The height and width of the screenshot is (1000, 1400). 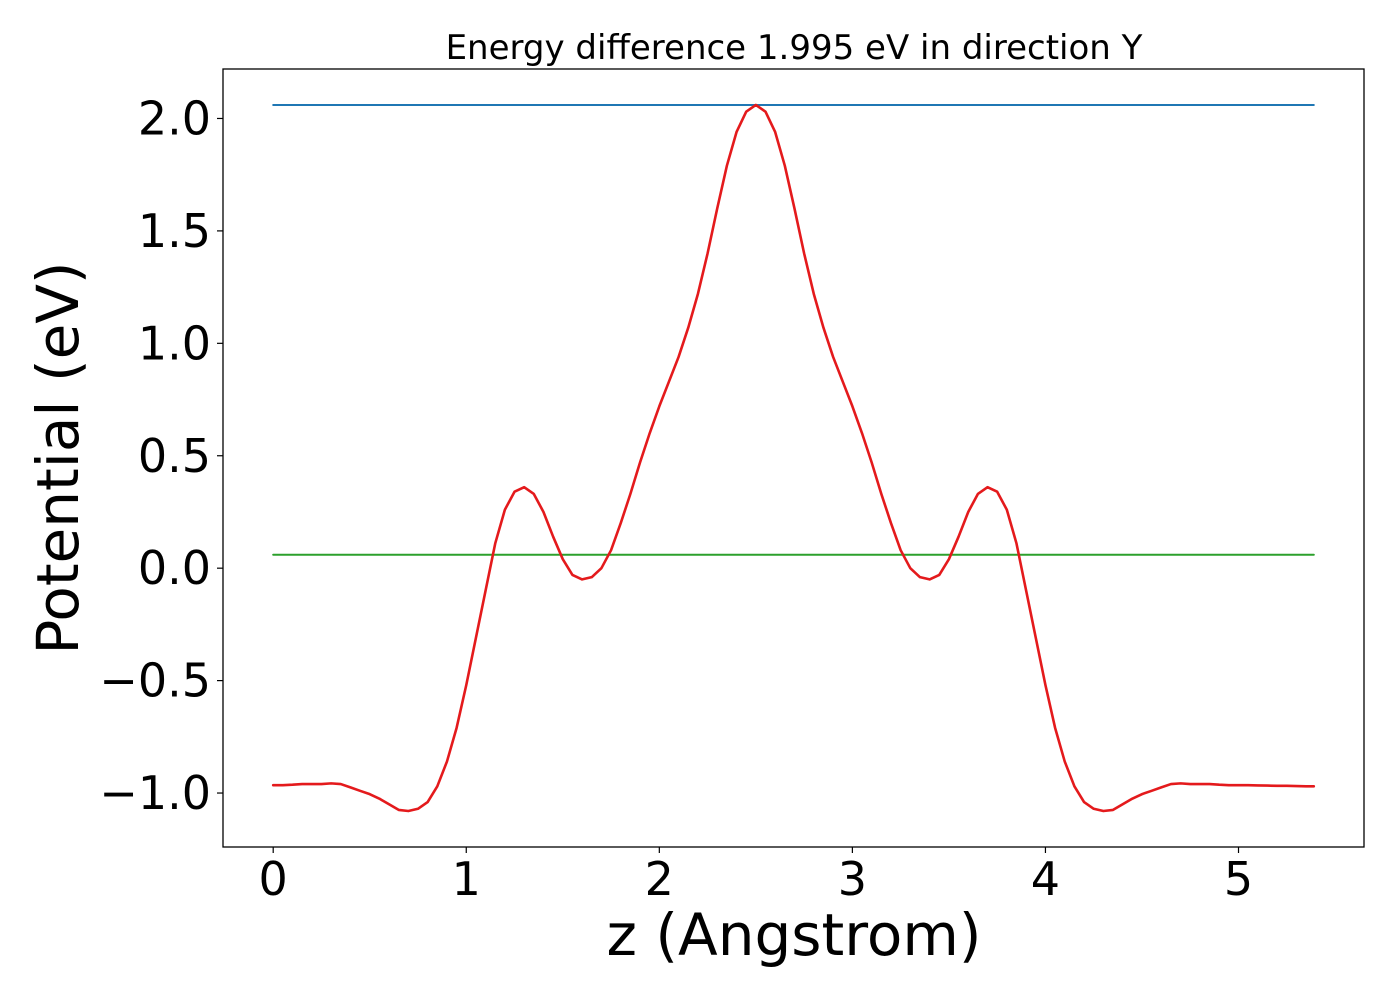 I want to click on x-axis-ticks: 0 1 2 3 4 5, so click(x=756, y=876).